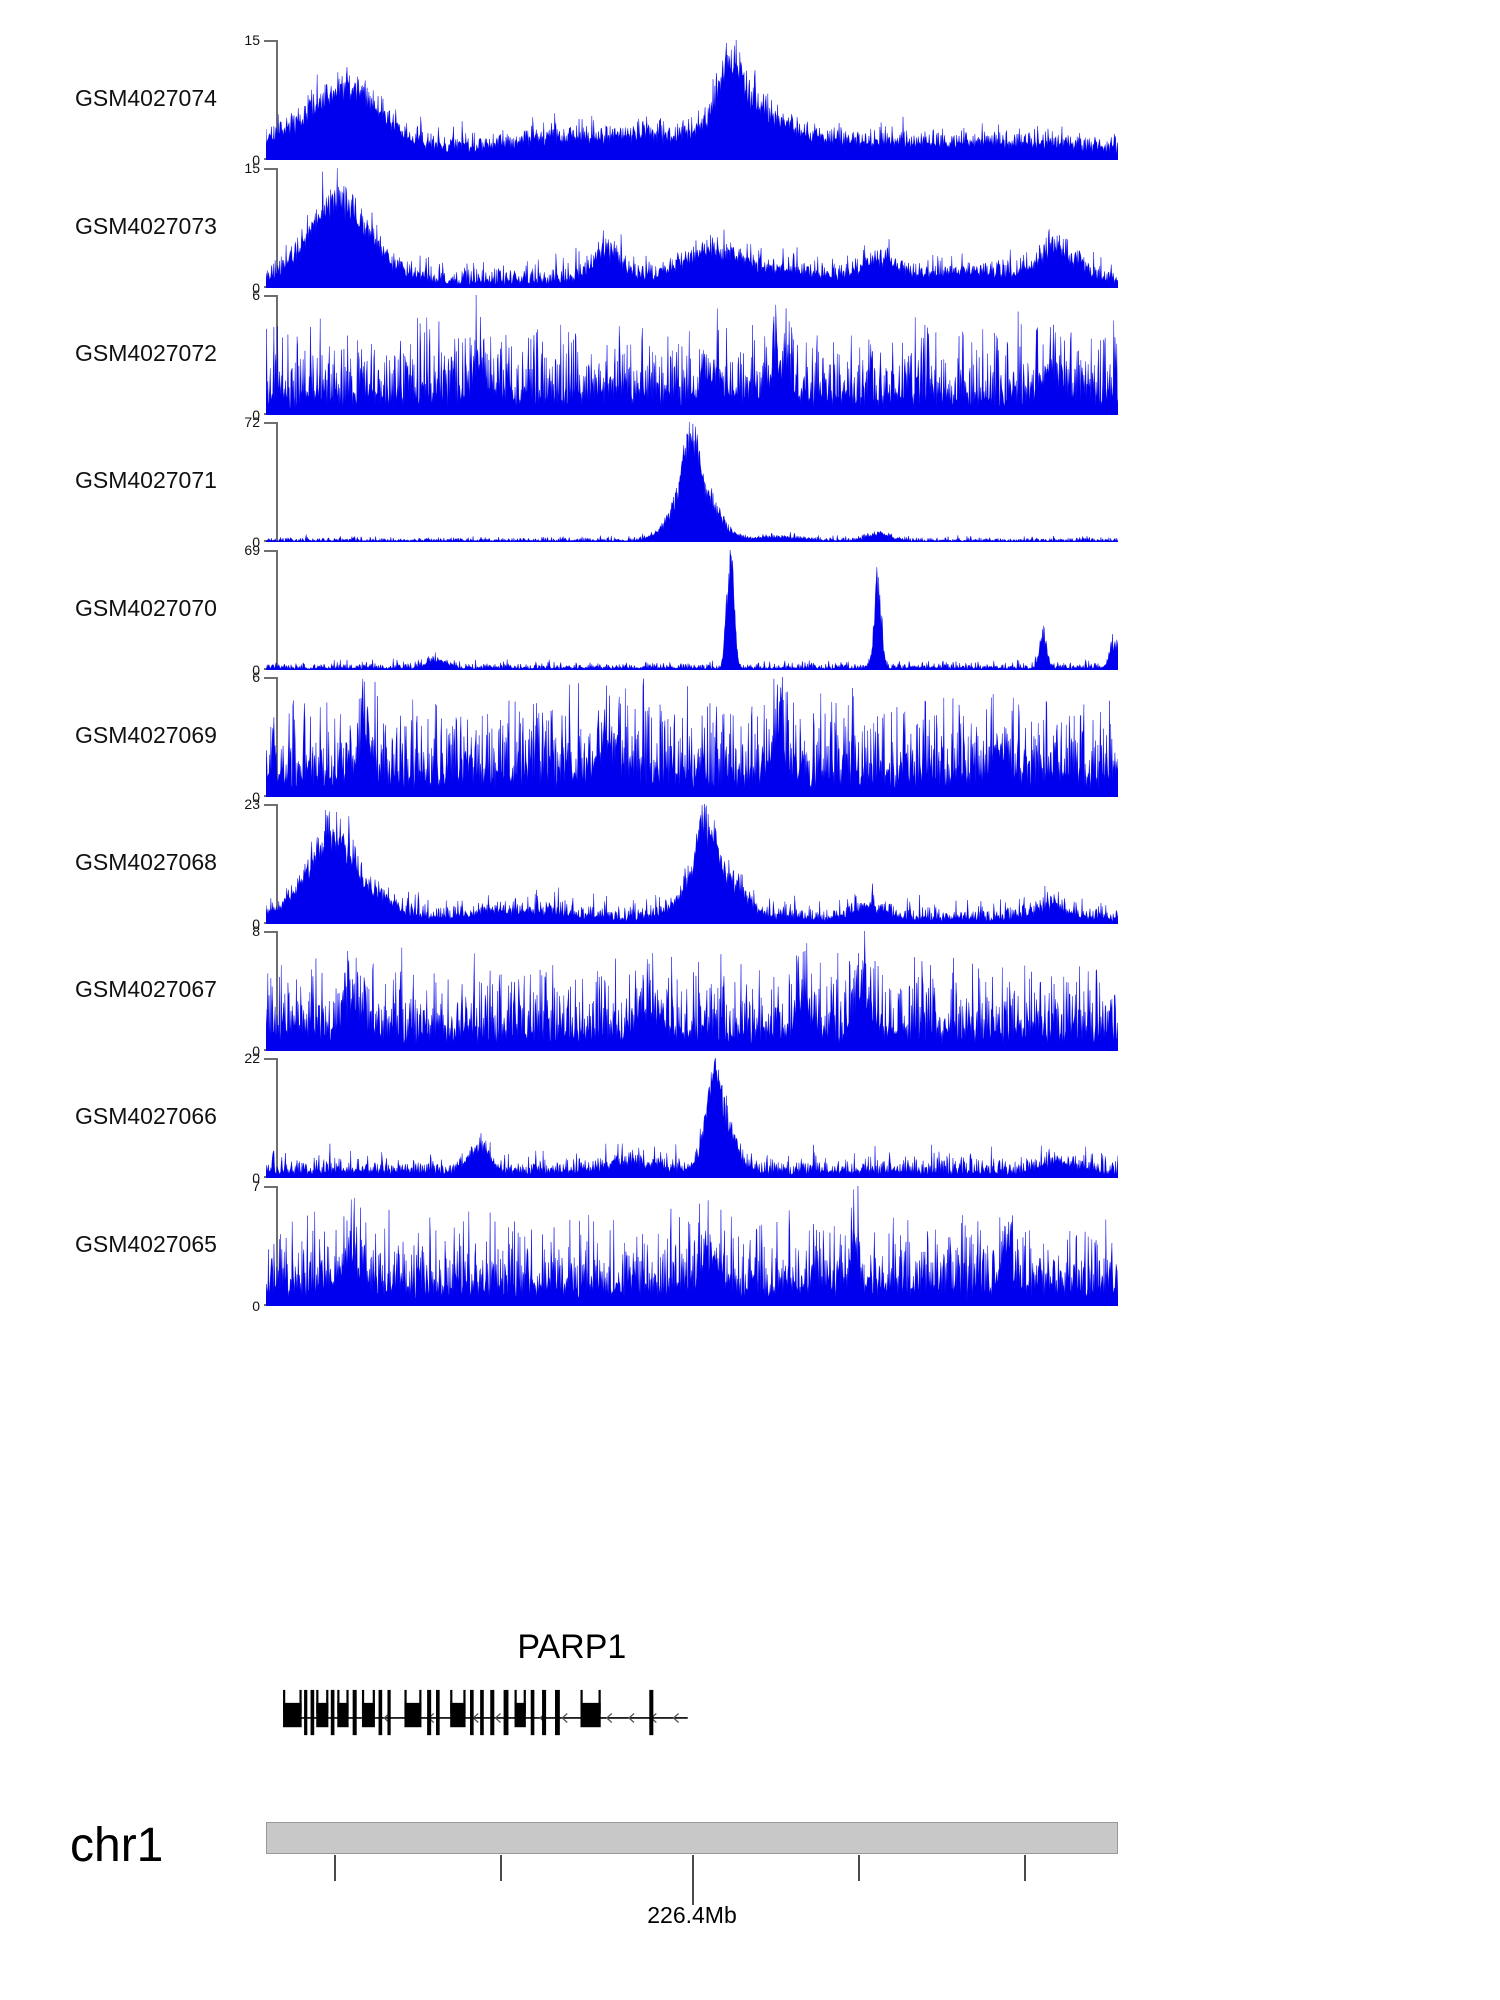 Image resolution: width=1500 pixels, height=2000 pixels. I want to click on y-axis-max-label: 72, so click(252, 422).